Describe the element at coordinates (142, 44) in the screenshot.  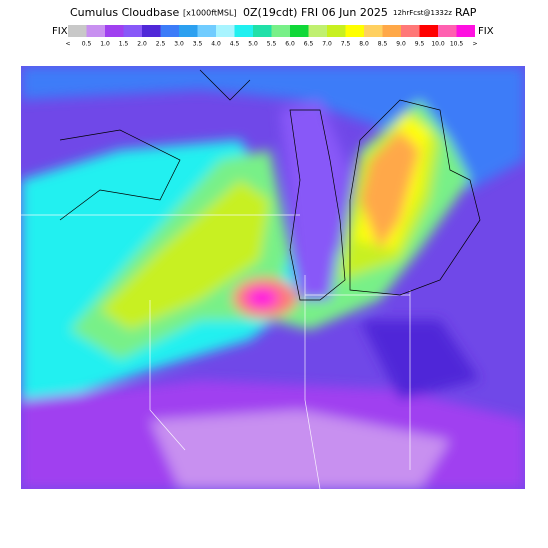
I see `legend-label: 2.0` at that location.